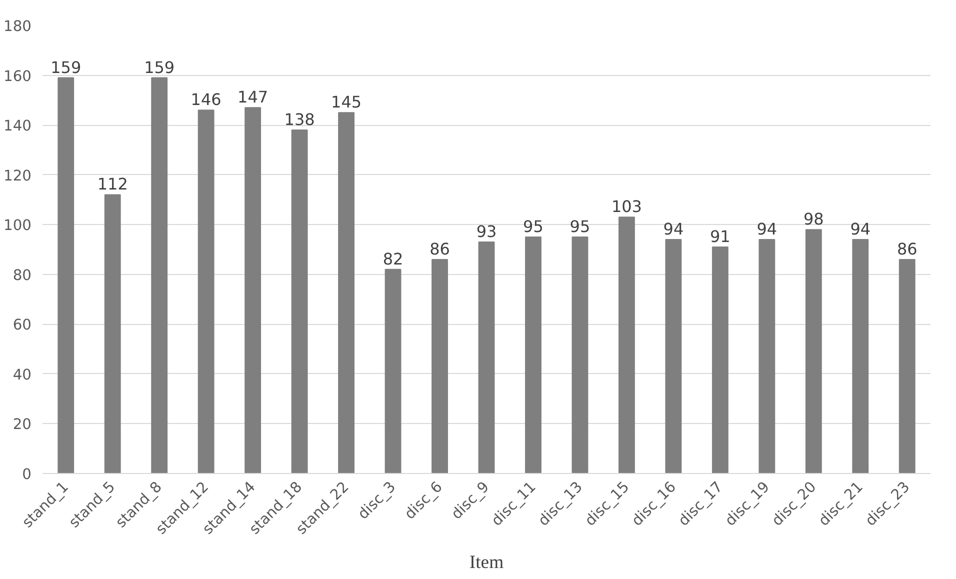  I want to click on y-tick-label: 160, so click(18, 76).